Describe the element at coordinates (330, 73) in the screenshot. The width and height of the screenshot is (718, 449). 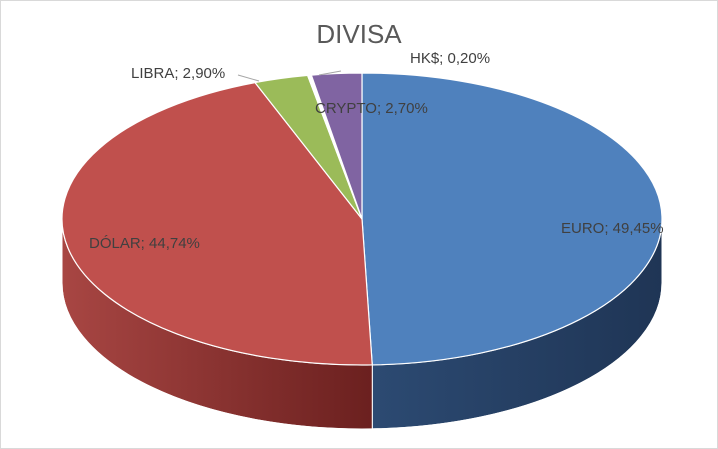
I see `leader-line-hk` at that location.